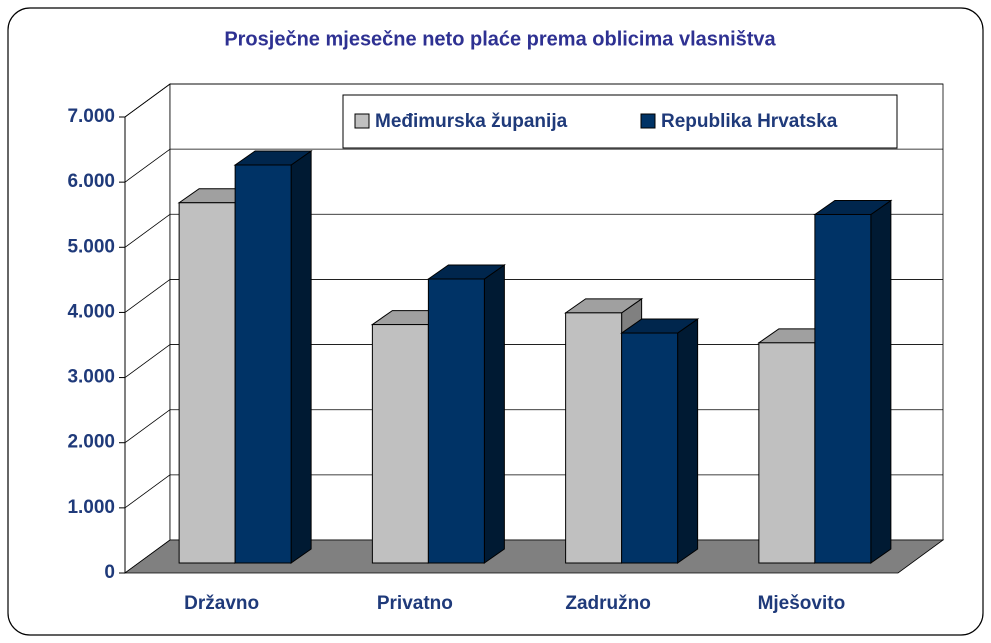 The height and width of the screenshot is (643, 991). I want to click on legend, so click(620, 121).